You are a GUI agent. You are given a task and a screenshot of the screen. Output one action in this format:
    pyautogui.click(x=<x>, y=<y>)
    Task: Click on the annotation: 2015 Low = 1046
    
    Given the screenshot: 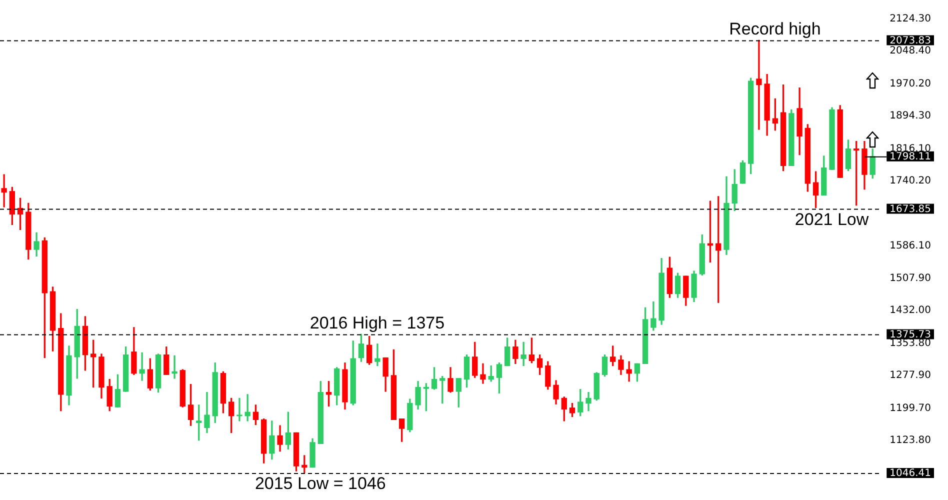 What is the action you would take?
    pyautogui.click(x=320, y=484)
    